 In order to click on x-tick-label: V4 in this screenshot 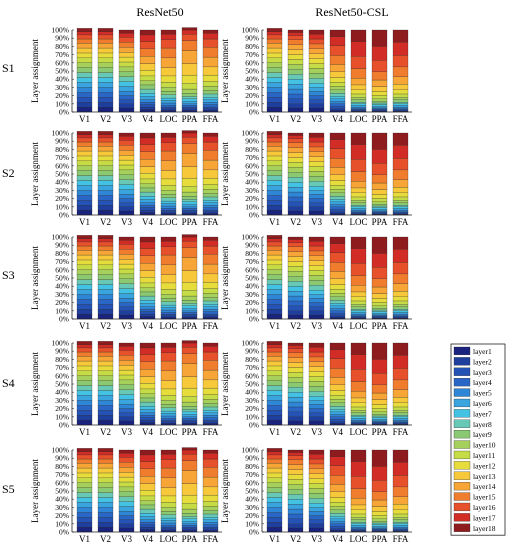, I will do `click(337, 539)`.